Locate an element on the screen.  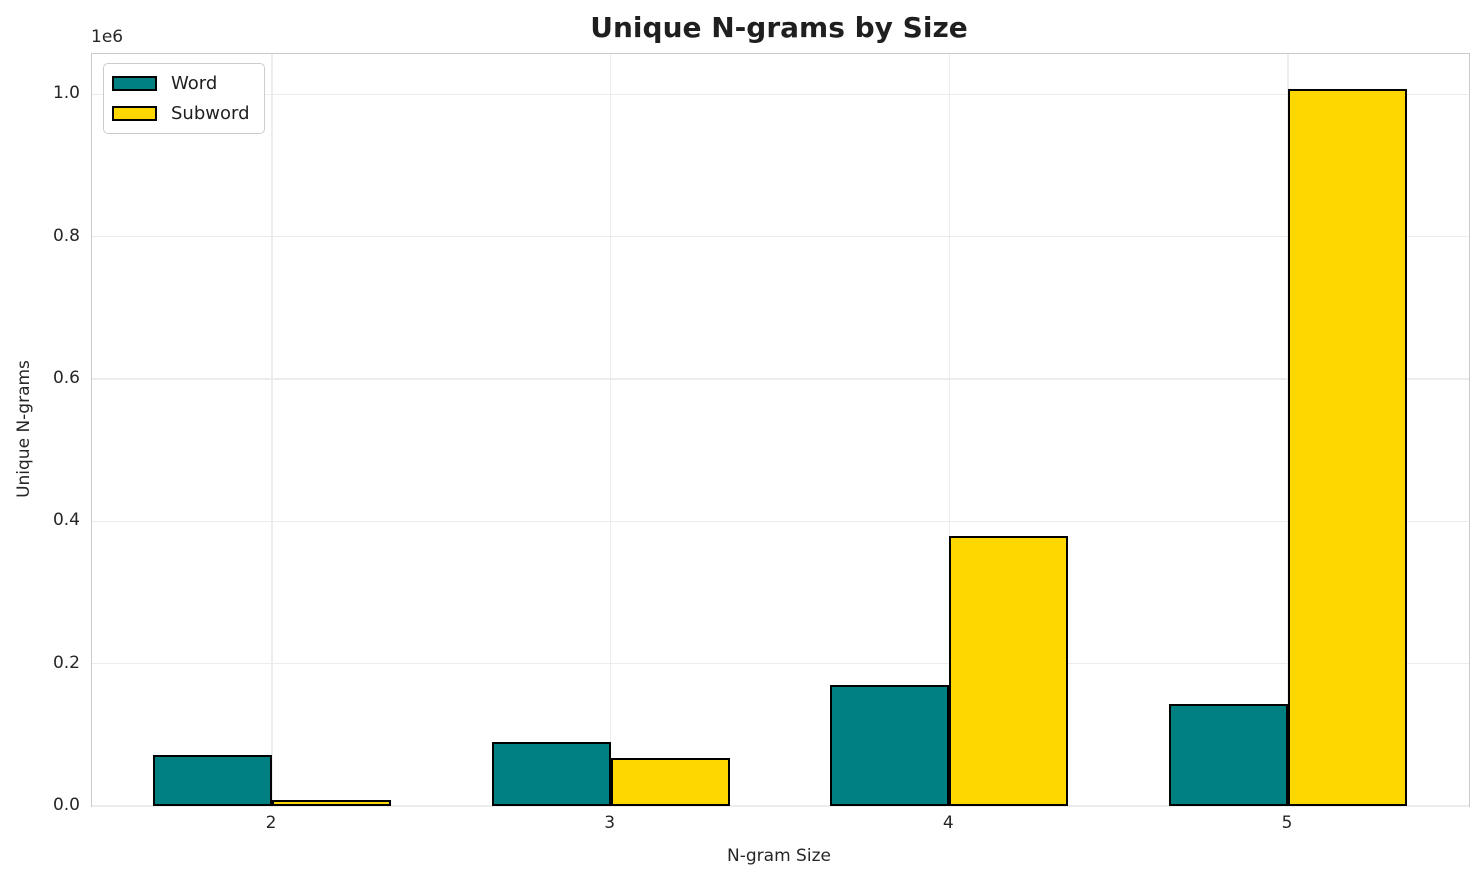
legend-item-subword: Subword is located at coordinates (181, 113).